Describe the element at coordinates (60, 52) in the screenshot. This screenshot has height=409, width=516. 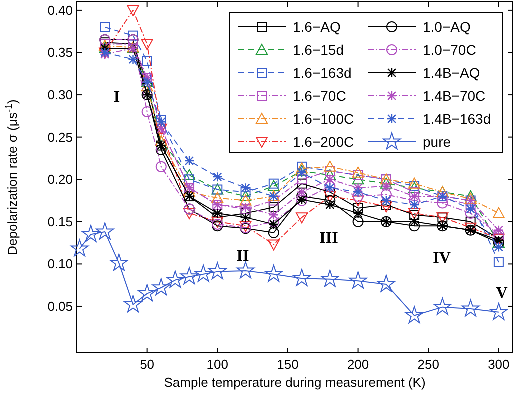
I see `y-tick-label: 0.35` at that location.